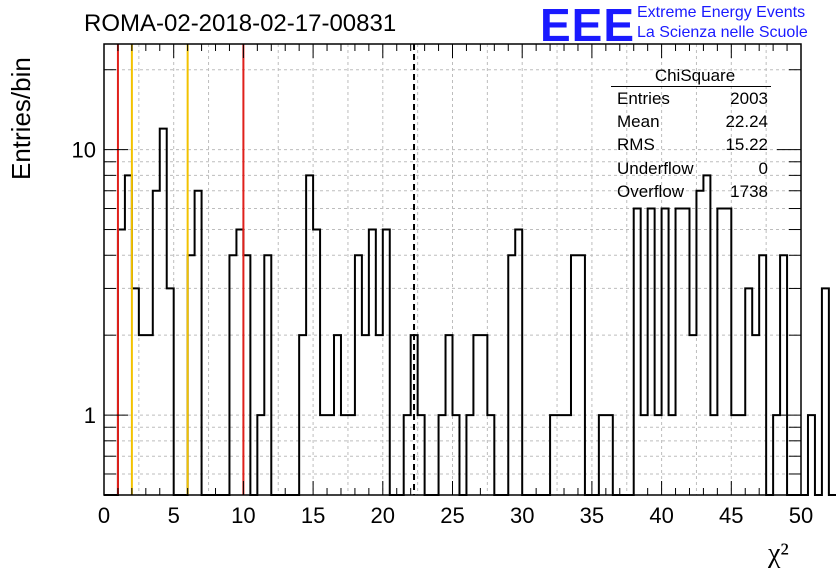 The image size is (836, 572). What do you see at coordinates (313, 515) in the screenshot?
I see `x-tick-label: 15` at bounding box center [313, 515].